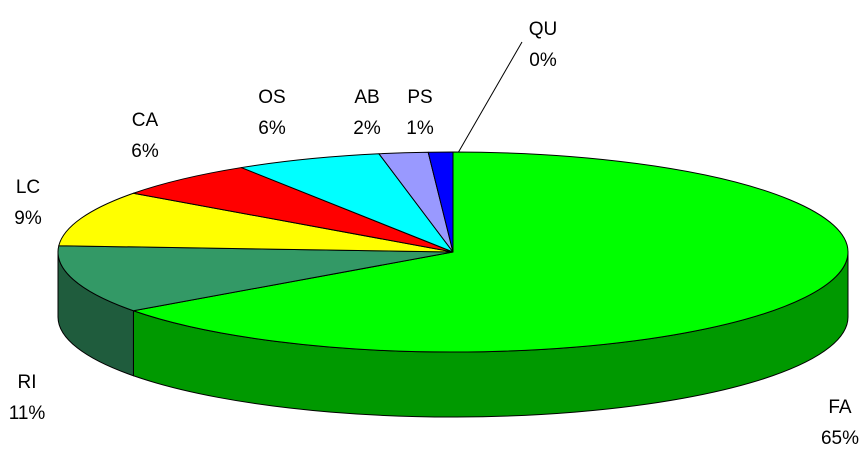 The height and width of the screenshot is (456, 866). I want to click on slice-value-label: 2%, so click(367, 128).